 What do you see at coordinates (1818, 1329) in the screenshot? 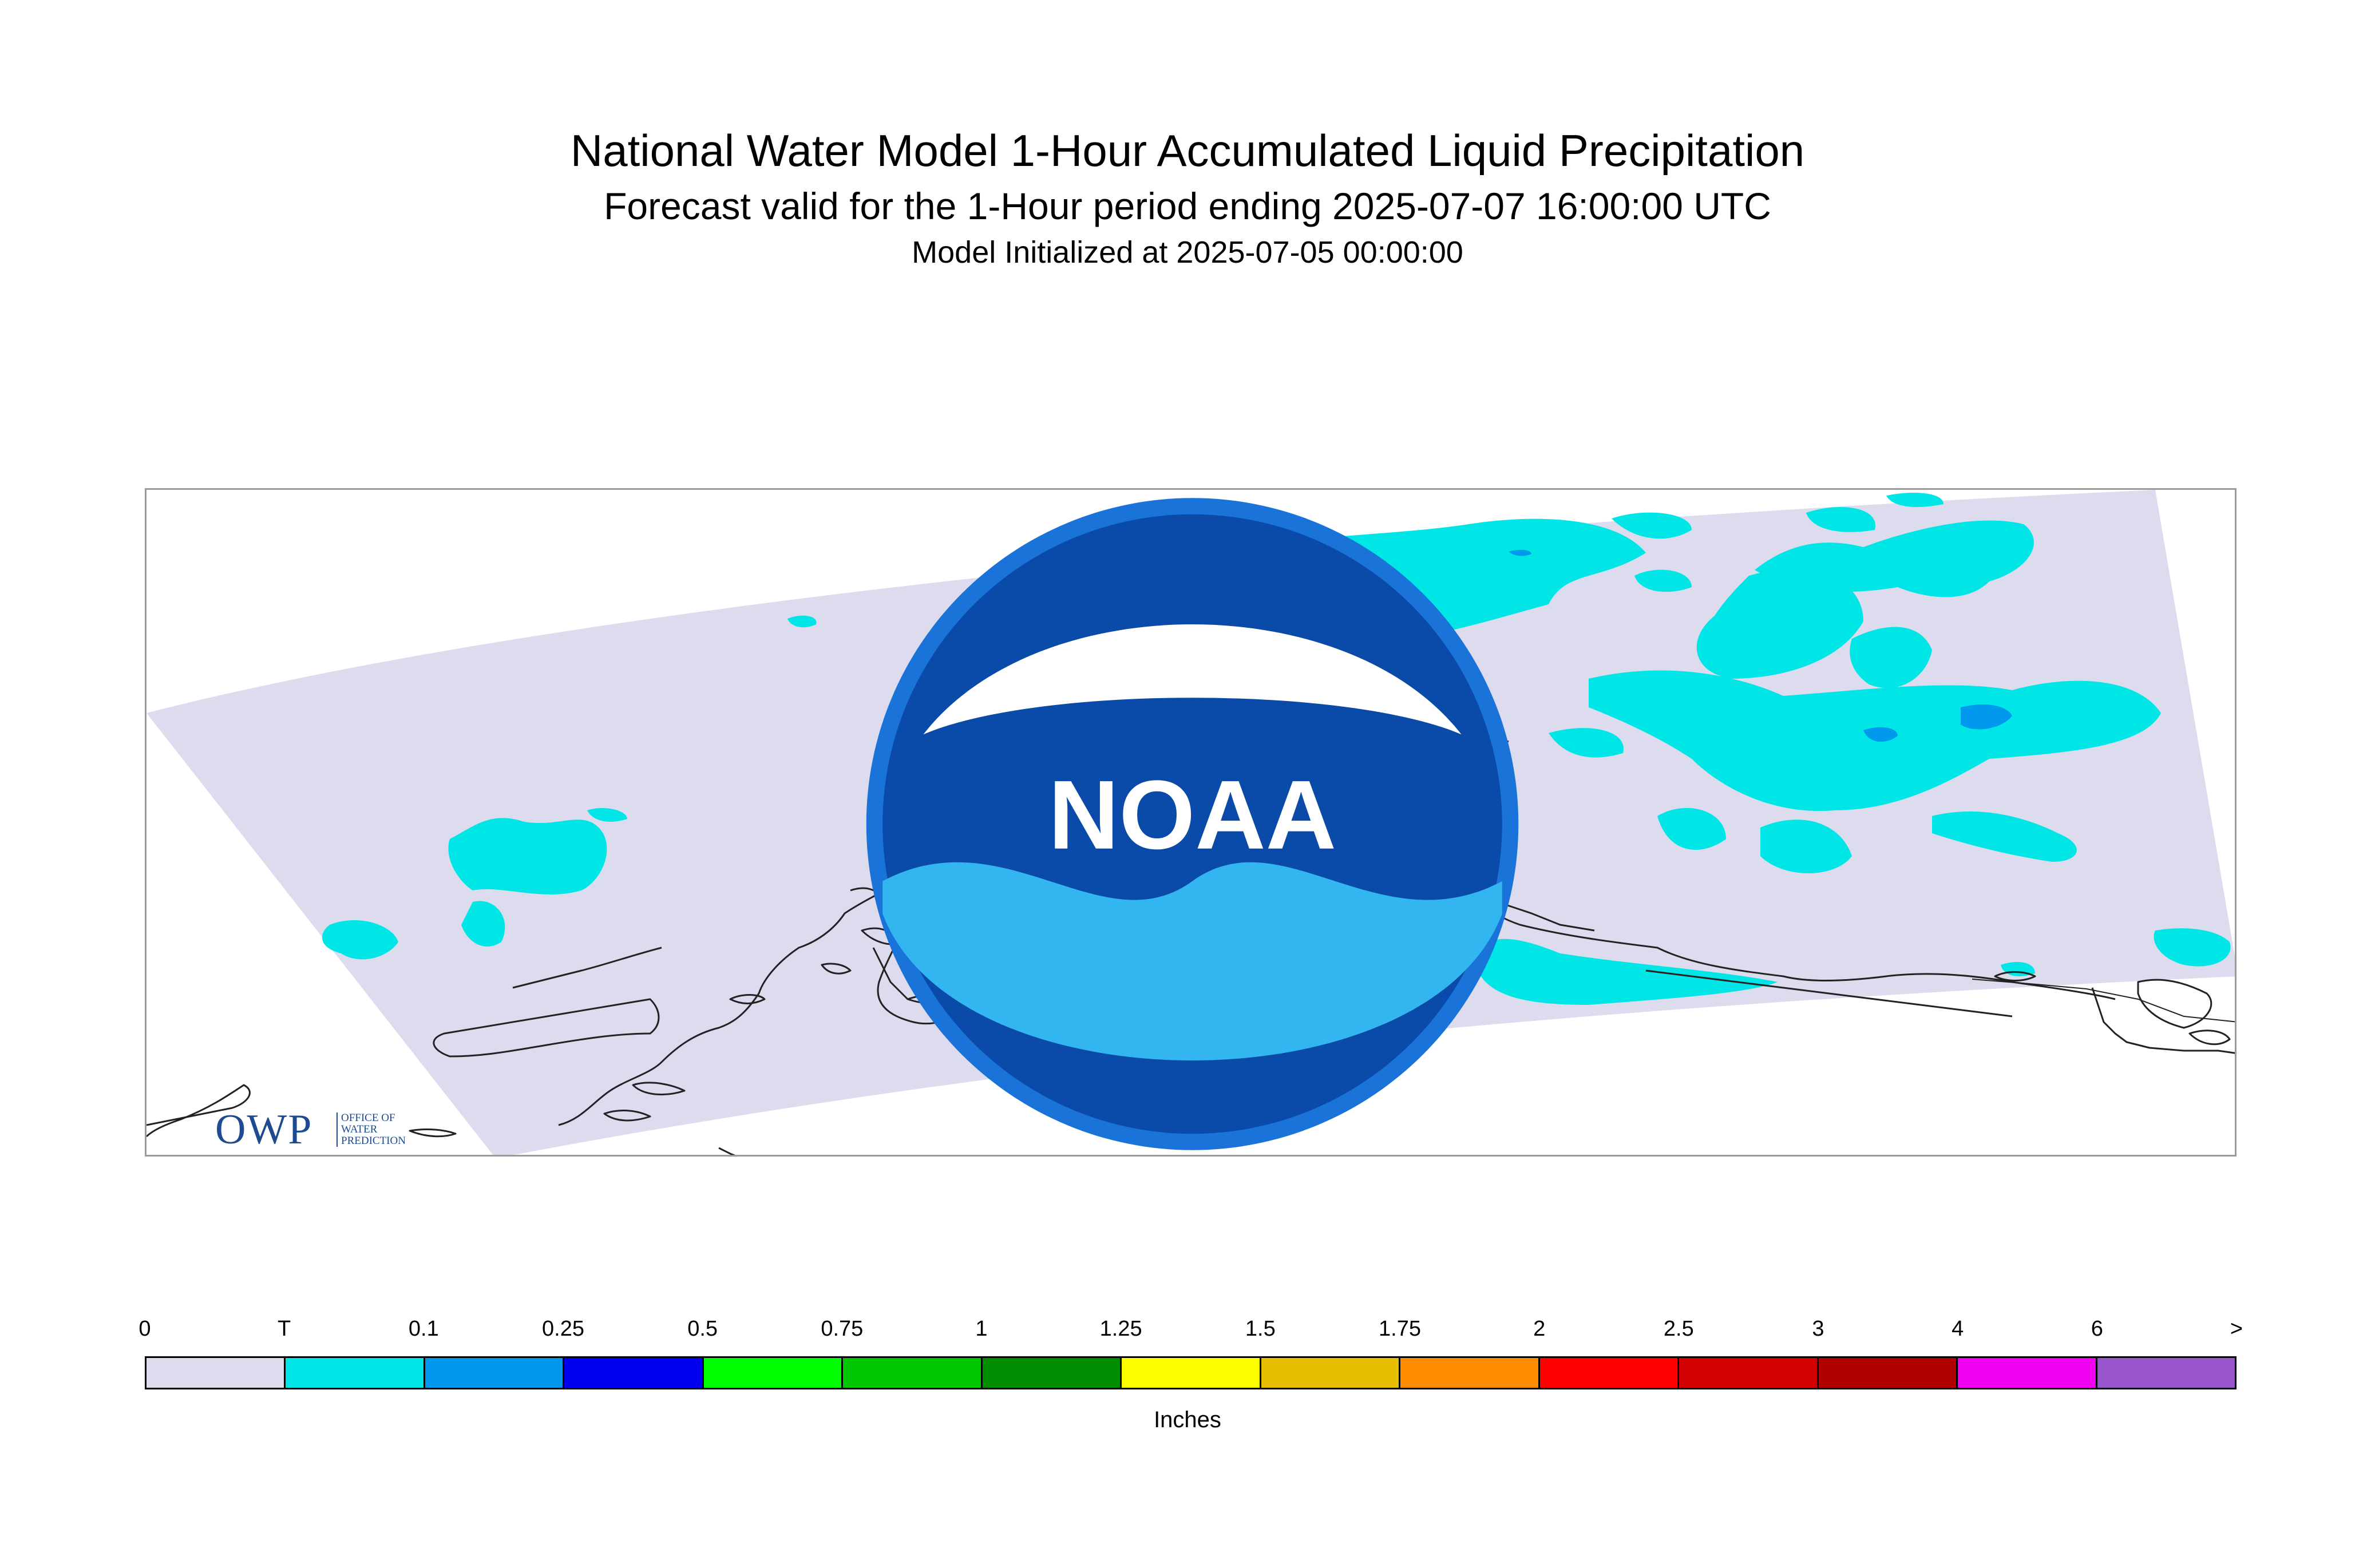
I see `legend-label: 3` at bounding box center [1818, 1329].